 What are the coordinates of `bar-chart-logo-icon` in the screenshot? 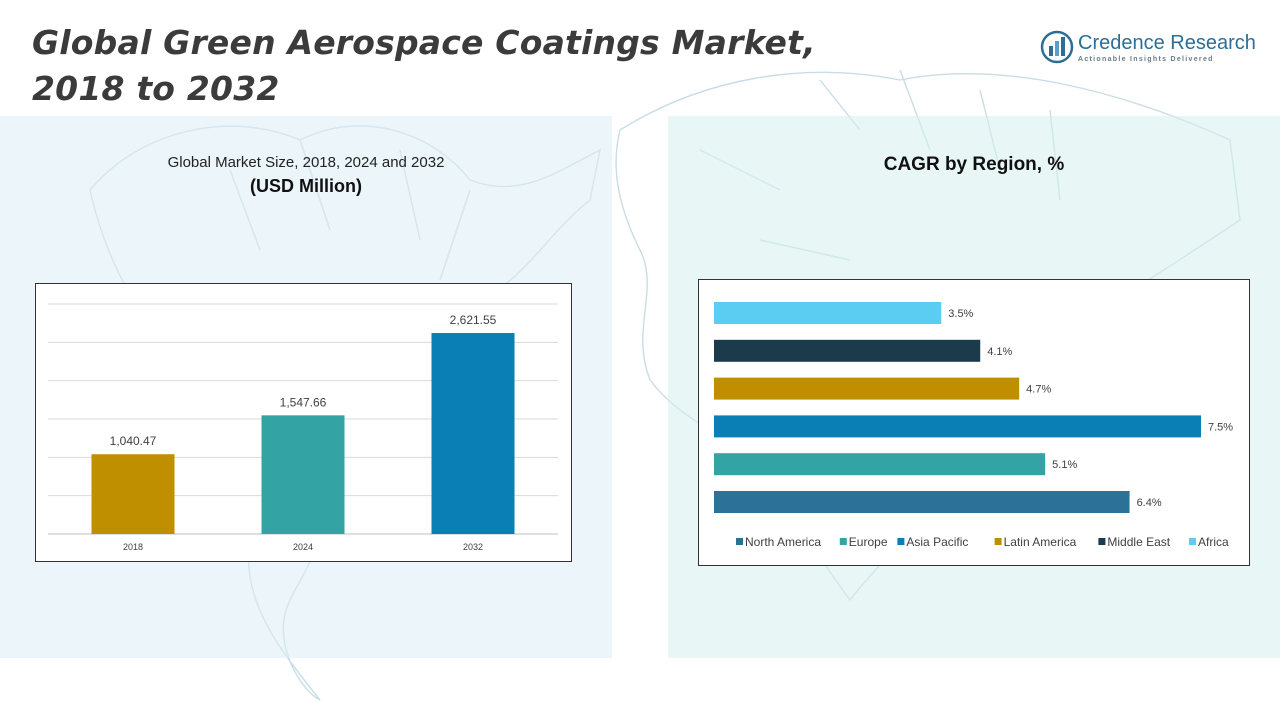 It's located at (1057, 47).